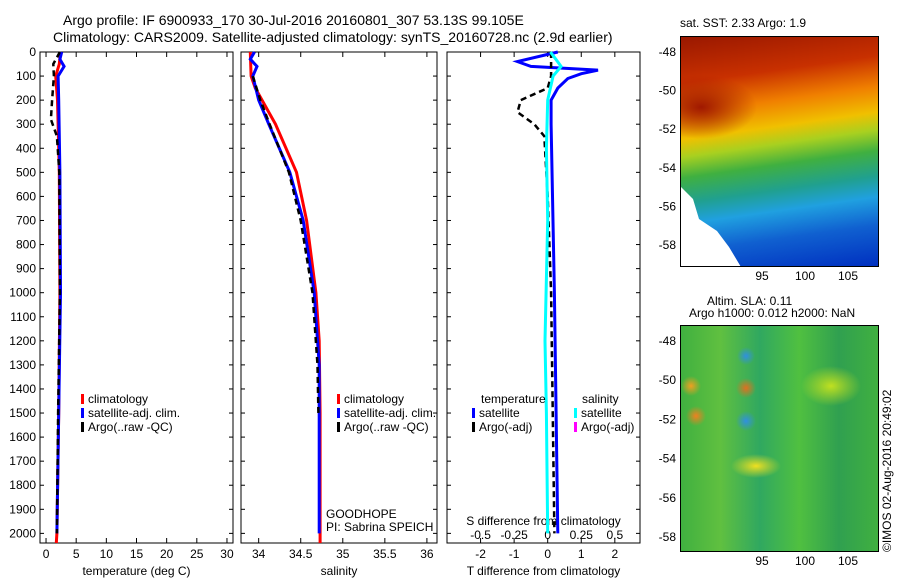 The image size is (900, 580). What do you see at coordinates (22, 485) in the screenshot?
I see `y-tick-label: 1800` at bounding box center [22, 485].